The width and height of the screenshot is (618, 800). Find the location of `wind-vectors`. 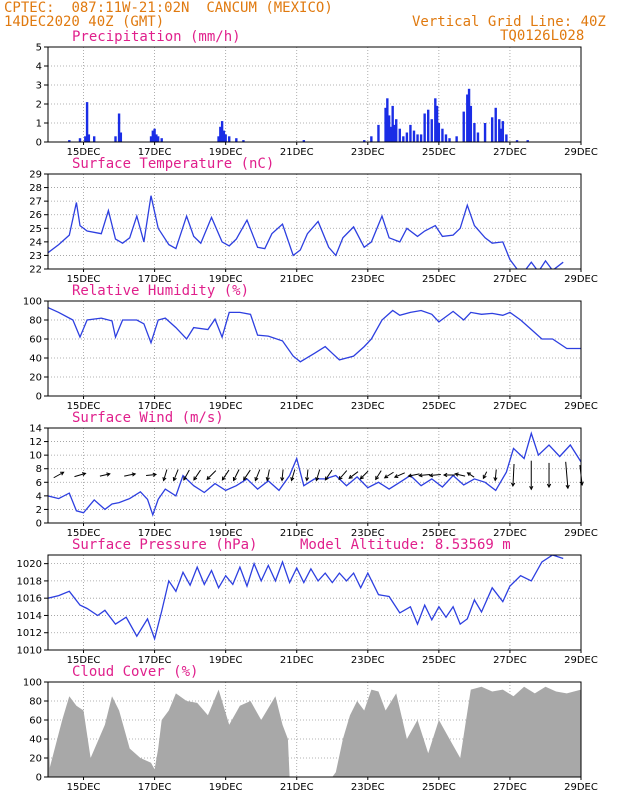

wind-vectors is located at coordinates (318, 475).